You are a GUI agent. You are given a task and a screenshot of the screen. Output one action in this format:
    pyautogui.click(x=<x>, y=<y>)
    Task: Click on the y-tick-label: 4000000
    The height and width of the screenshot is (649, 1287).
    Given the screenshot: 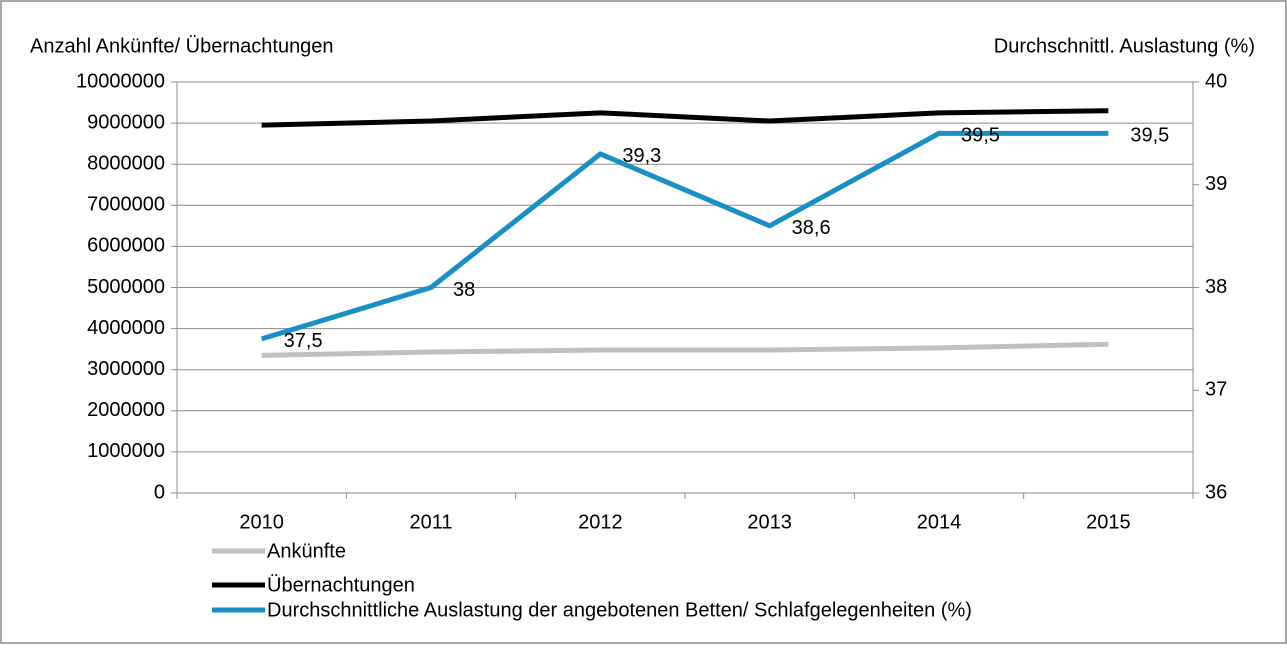 What is the action you would take?
    pyautogui.click(x=126, y=328)
    